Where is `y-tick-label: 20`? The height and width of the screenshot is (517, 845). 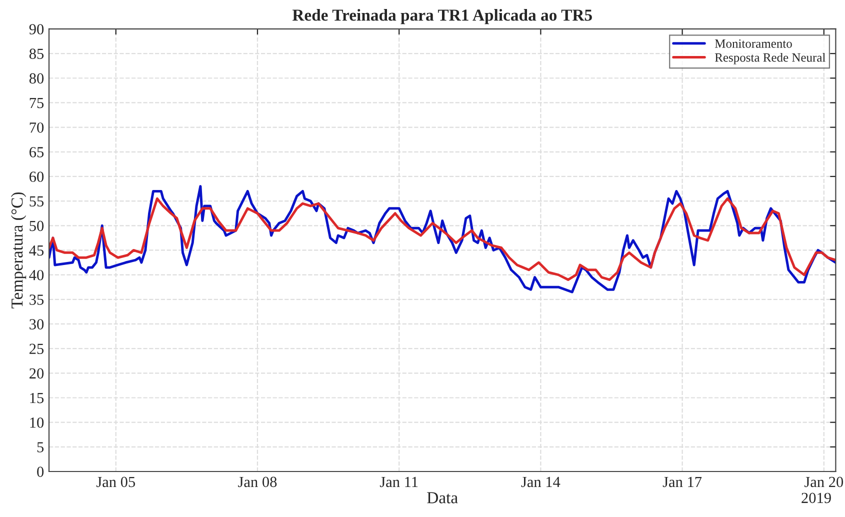
y-tick-label: 20 is located at coordinates (37, 373).